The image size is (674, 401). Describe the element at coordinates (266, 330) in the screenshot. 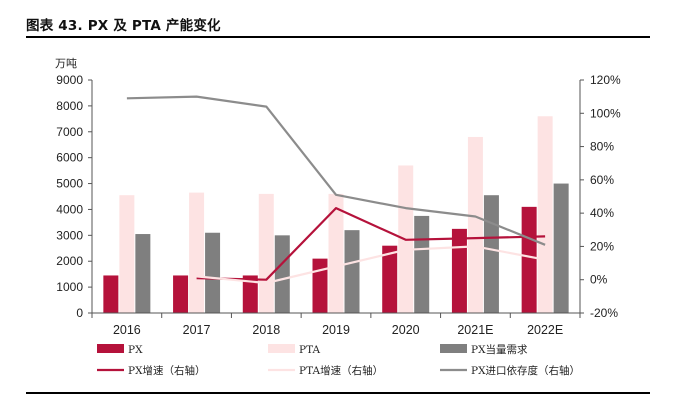

I see `x-tick-label: 2018` at that location.